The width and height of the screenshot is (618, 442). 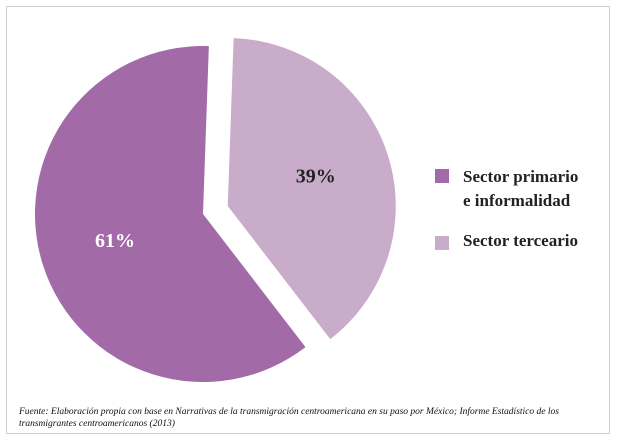 I want to click on legend-swatch-sector-terceario, so click(x=442, y=243).